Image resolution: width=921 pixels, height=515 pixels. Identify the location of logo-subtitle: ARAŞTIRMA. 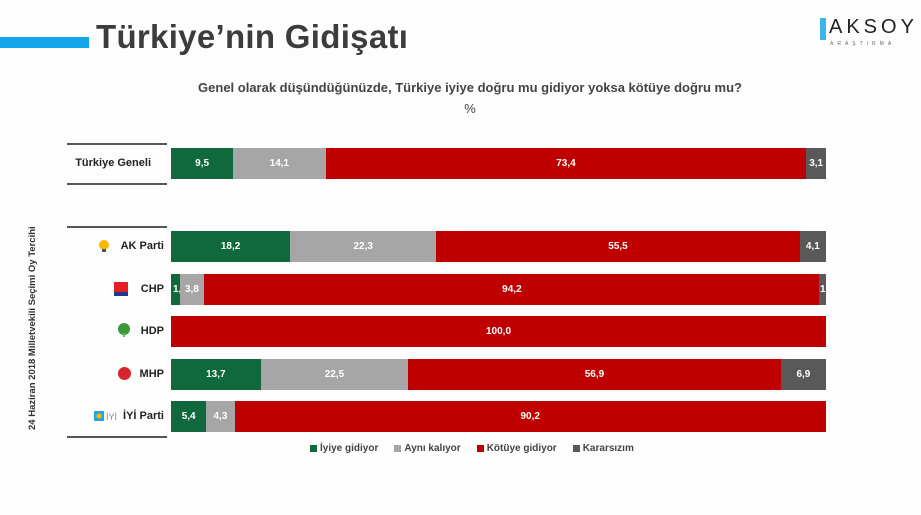
(863, 44).